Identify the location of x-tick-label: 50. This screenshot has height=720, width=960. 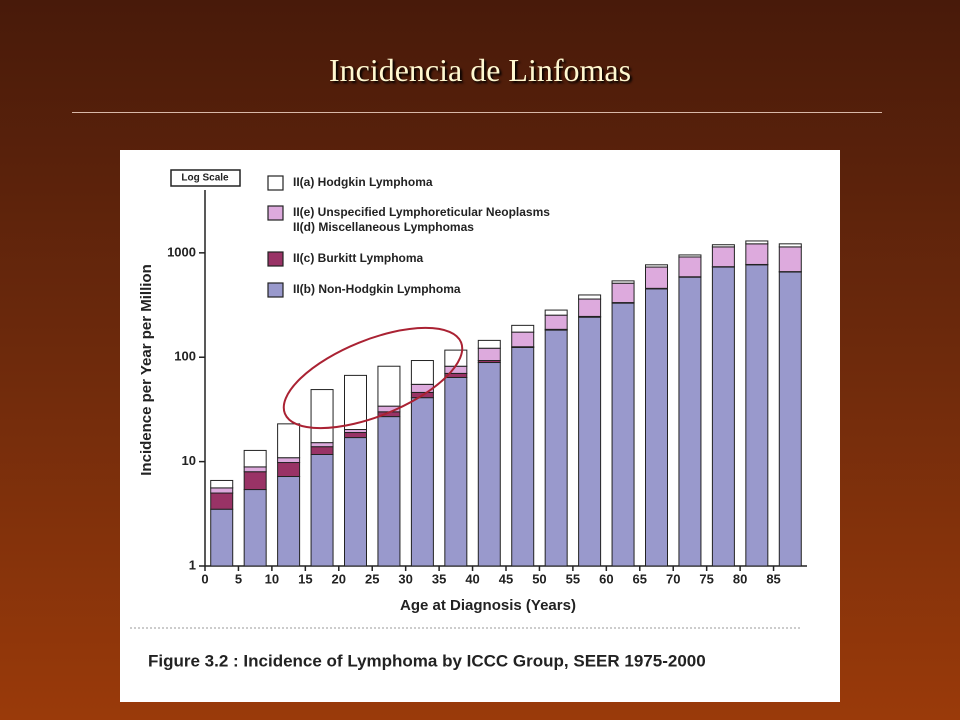
(539, 578).